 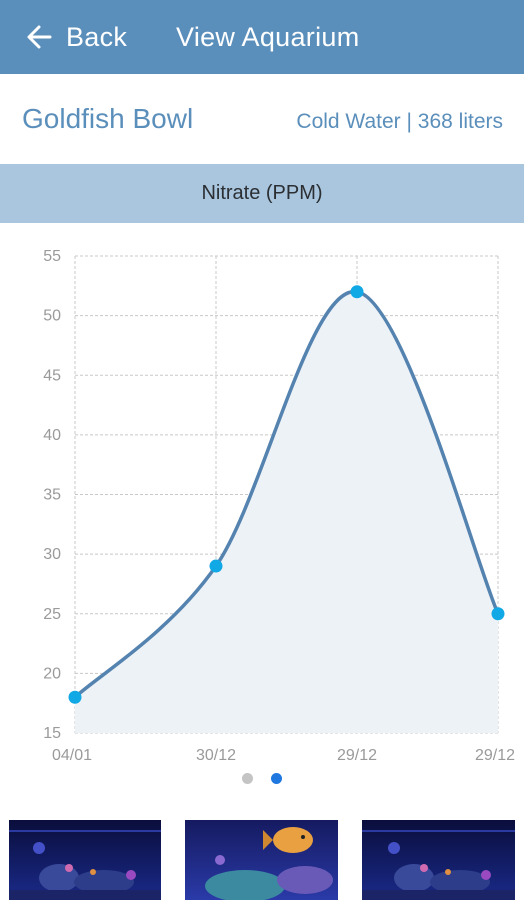 What do you see at coordinates (52, 554) in the screenshot?
I see `y-tick-label: 30` at bounding box center [52, 554].